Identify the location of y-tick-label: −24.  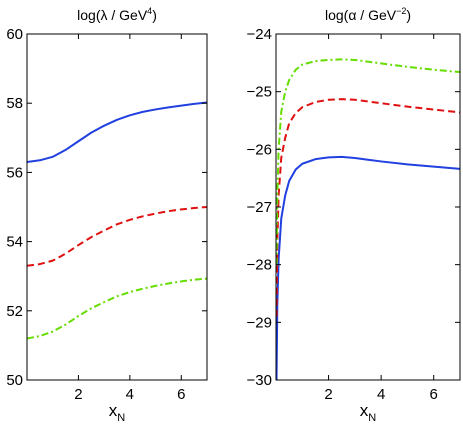
(259, 34).